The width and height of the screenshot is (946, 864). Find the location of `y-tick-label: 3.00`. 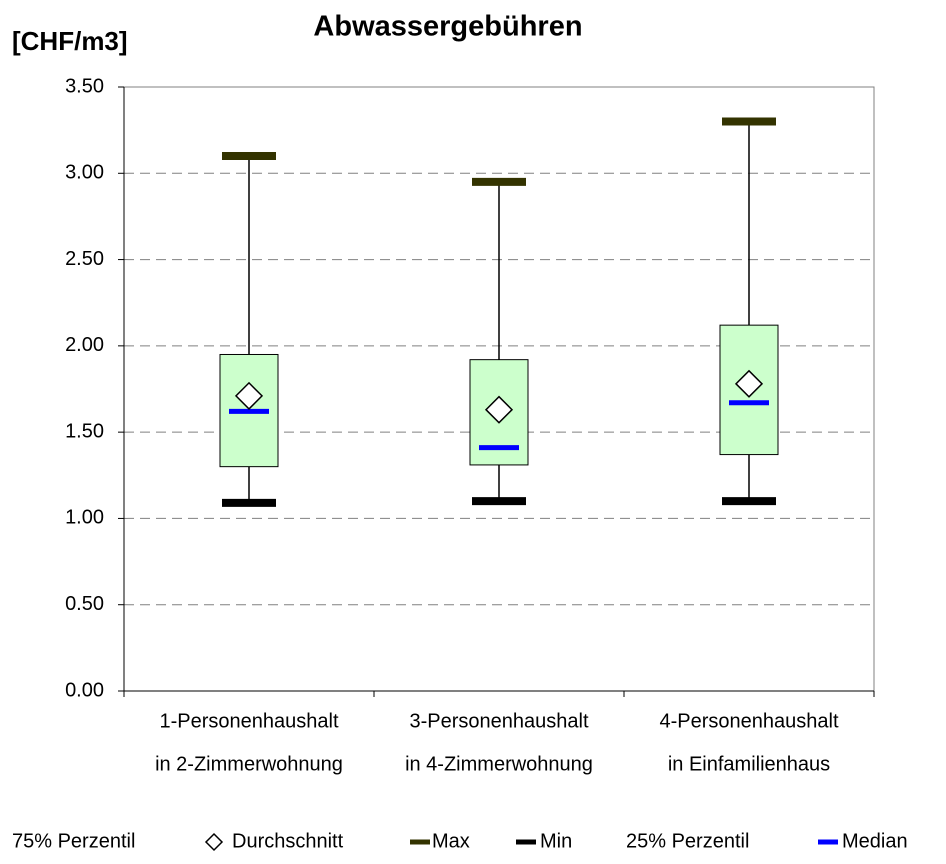

y-tick-label: 3.00 is located at coordinates (84, 173).